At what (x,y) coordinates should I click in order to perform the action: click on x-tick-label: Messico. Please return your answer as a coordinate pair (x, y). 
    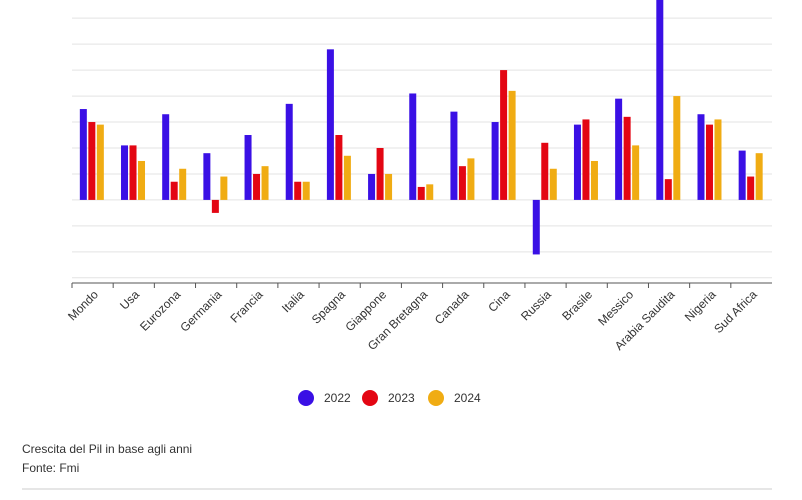
    Looking at the image, I should click on (615, 307).